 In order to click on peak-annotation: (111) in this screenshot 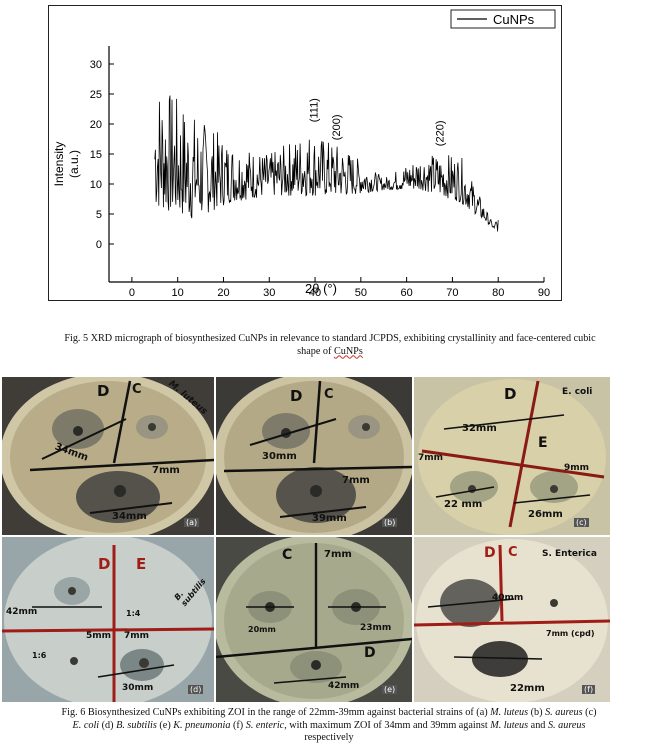, I will do `click(314, 110)`.